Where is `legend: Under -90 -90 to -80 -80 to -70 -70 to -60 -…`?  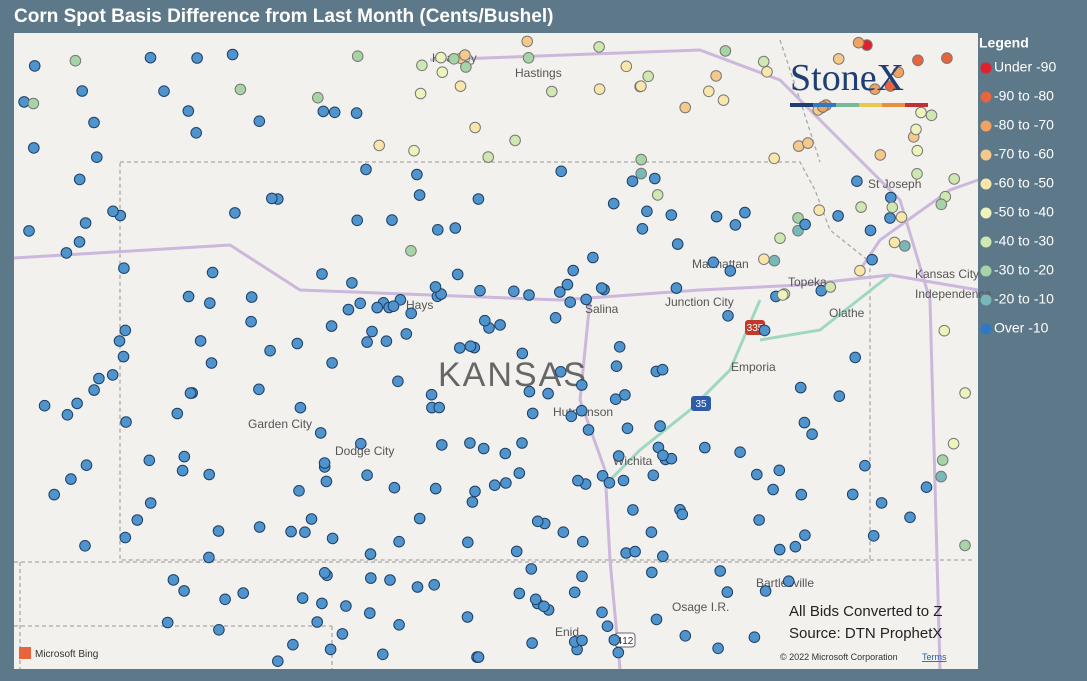 legend: Under -90 -90 to -80 -80 to -70 -70 to -60 -… is located at coordinates (1018, 197).